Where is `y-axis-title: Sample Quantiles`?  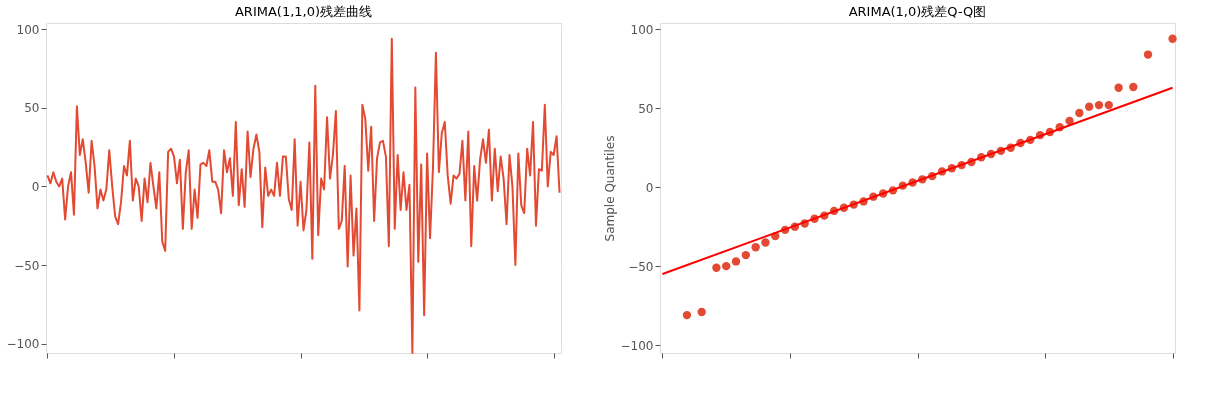 y-axis-title: Sample Quantiles is located at coordinates (609, 188).